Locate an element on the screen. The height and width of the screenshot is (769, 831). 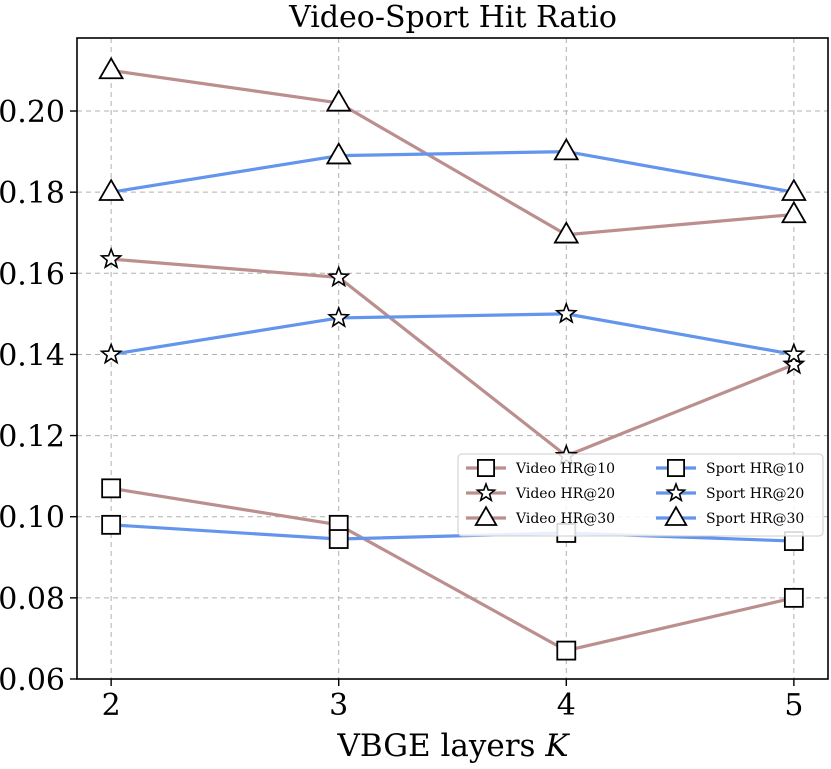
y-tick-label: 0.06 is located at coordinates (32, 680).